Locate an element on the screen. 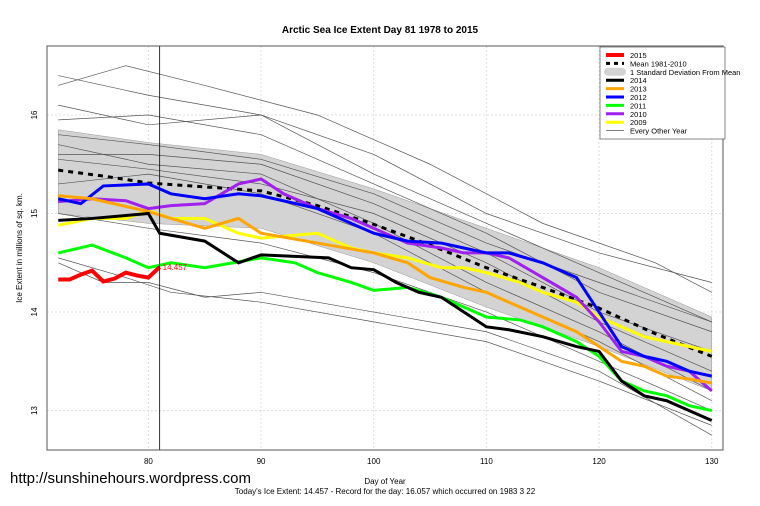 The width and height of the screenshot is (760, 506). x-tick-label: 80 is located at coordinates (148, 461).